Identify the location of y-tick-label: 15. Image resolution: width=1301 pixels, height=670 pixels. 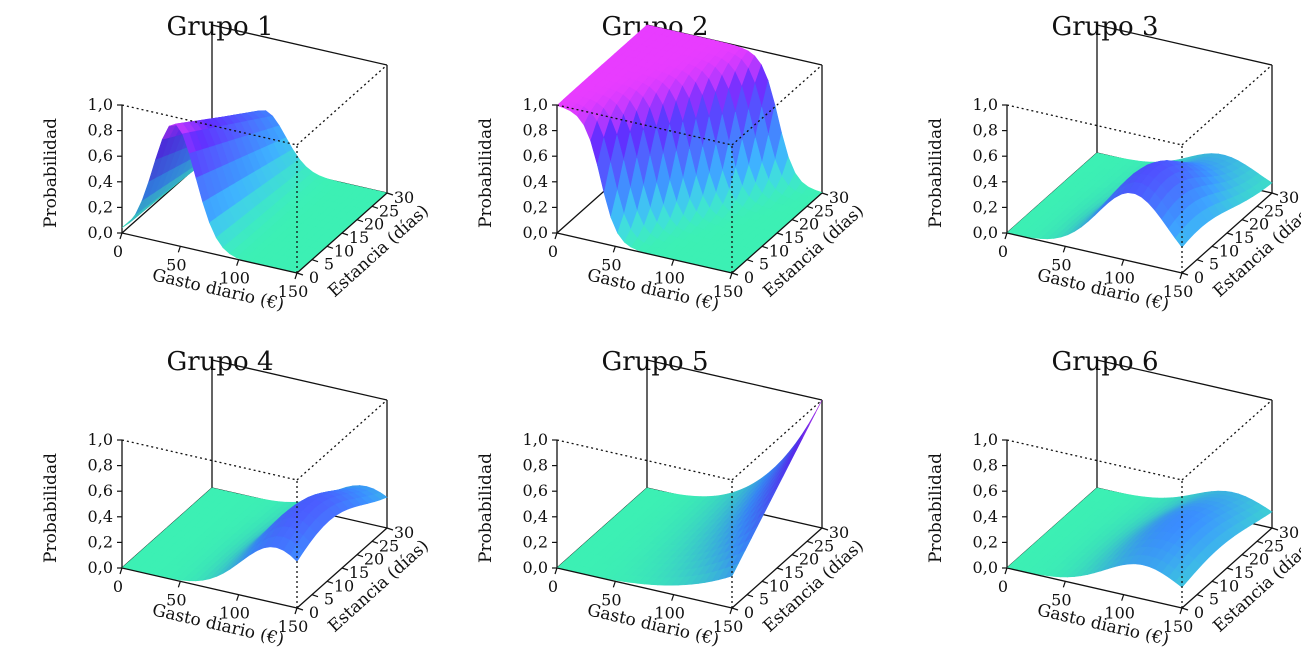
(794, 237).